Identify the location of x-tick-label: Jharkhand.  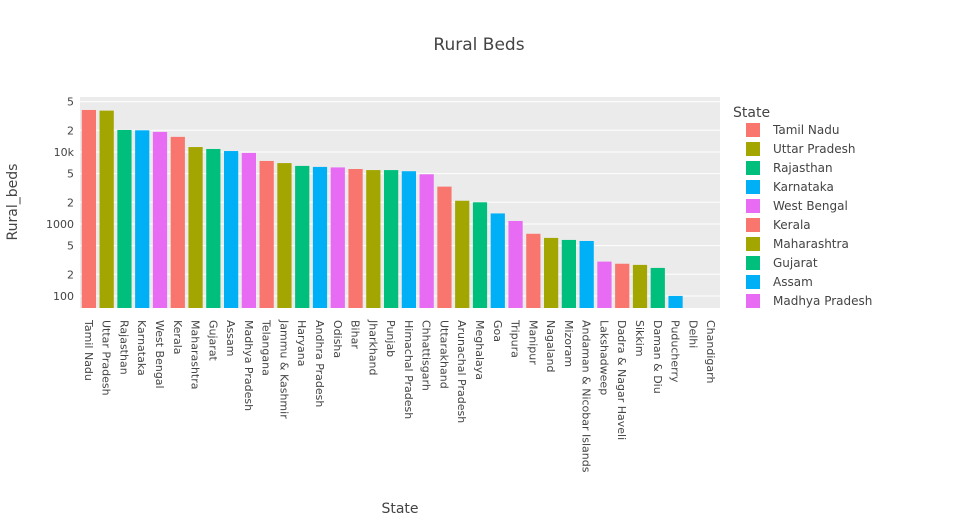
(372, 347).